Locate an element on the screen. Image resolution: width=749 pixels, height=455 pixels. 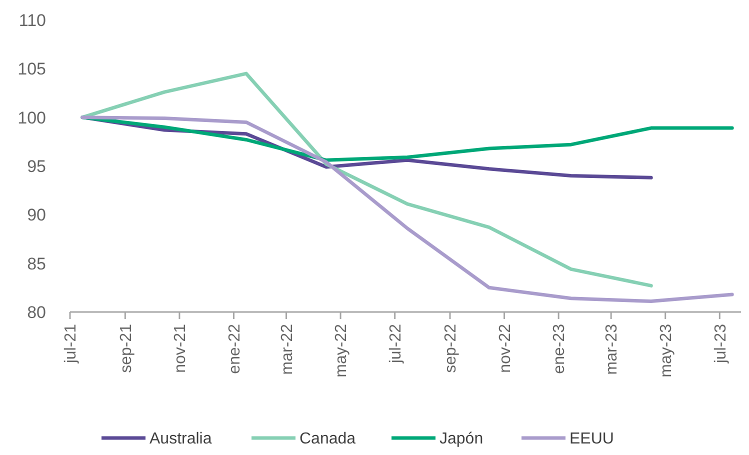
y-tick-label: 90 is located at coordinates (36, 215).